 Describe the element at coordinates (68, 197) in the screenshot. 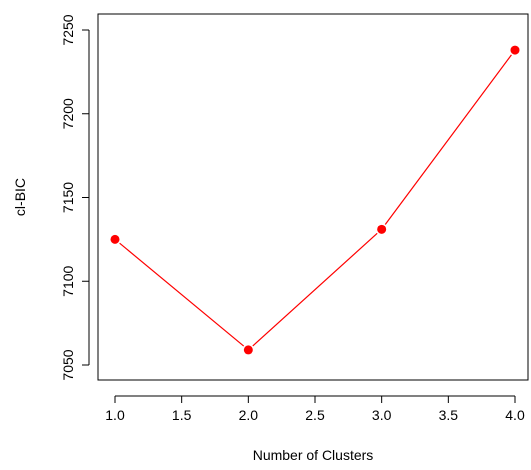

I see `y-tick-label: 7150` at that location.